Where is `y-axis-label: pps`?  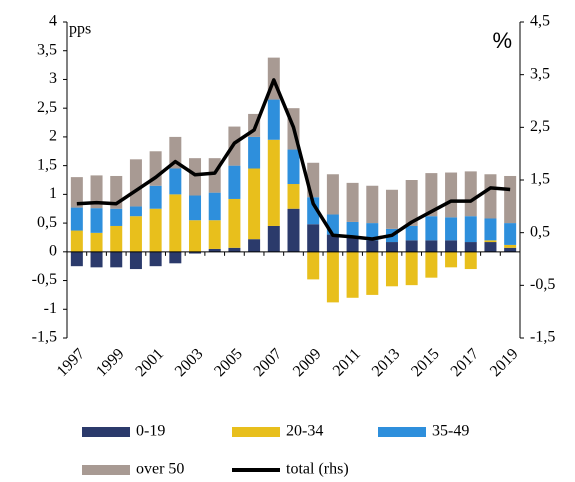 y-axis-label: pps is located at coordinates (80, 29).